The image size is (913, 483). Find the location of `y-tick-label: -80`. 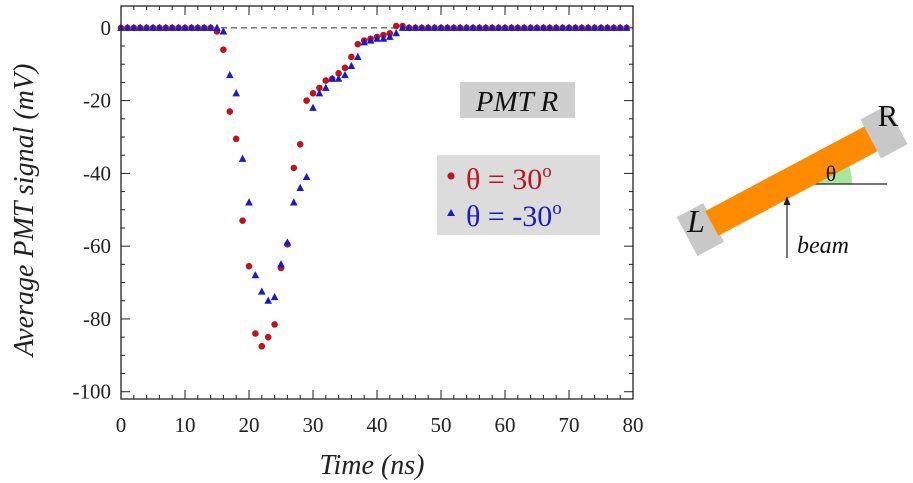

y-tick-label: -80 is located at coordinates (97, 319).